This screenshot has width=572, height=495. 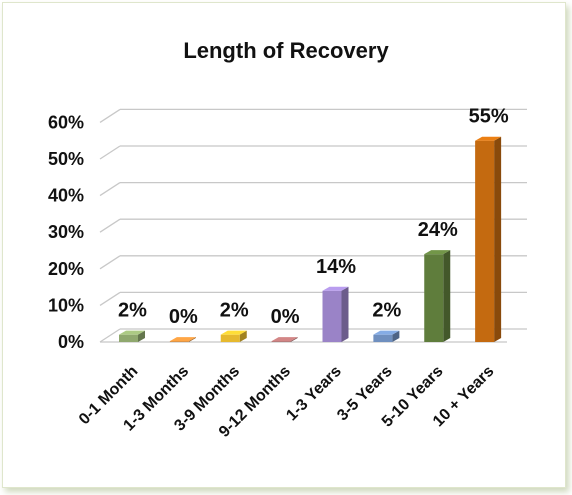 What do you see at coordinates (66, 232) in the screenshot?
I see `y-tick-label: 30%` at bounding box center [66, 232].